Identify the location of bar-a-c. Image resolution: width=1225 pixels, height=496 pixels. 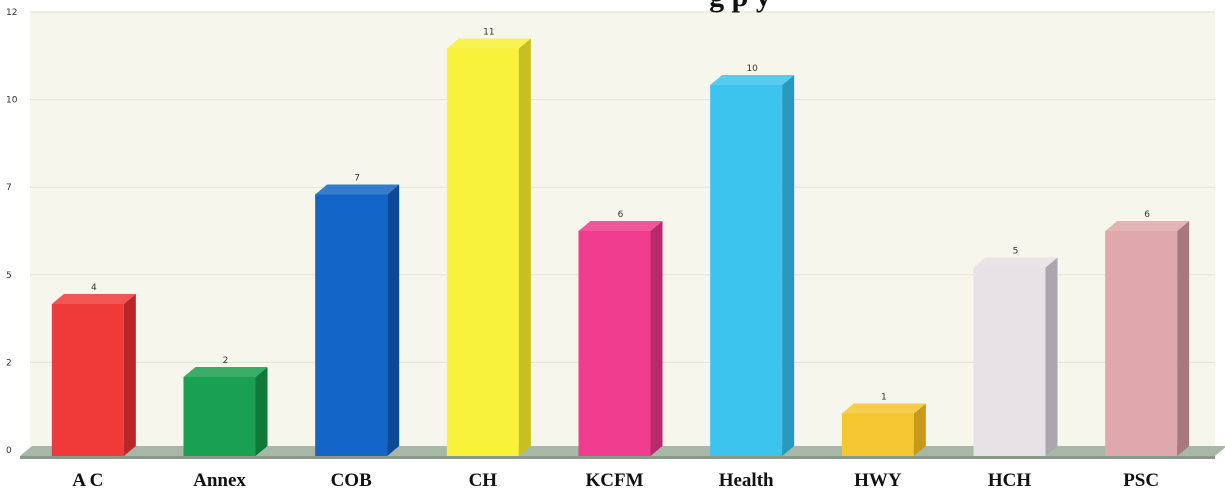
(93, 375).